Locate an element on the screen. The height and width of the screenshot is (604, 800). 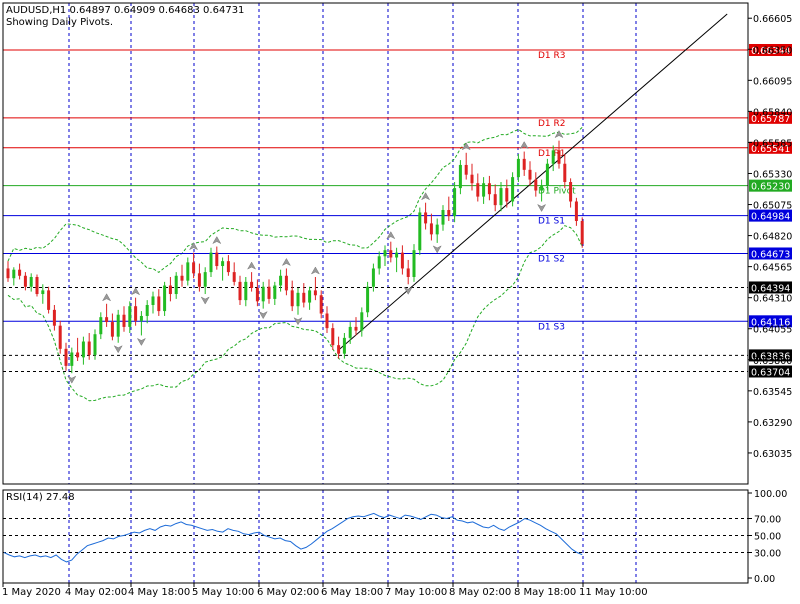
time-tick-label: 4 May 18:00 is located at coordinates (159, 592).